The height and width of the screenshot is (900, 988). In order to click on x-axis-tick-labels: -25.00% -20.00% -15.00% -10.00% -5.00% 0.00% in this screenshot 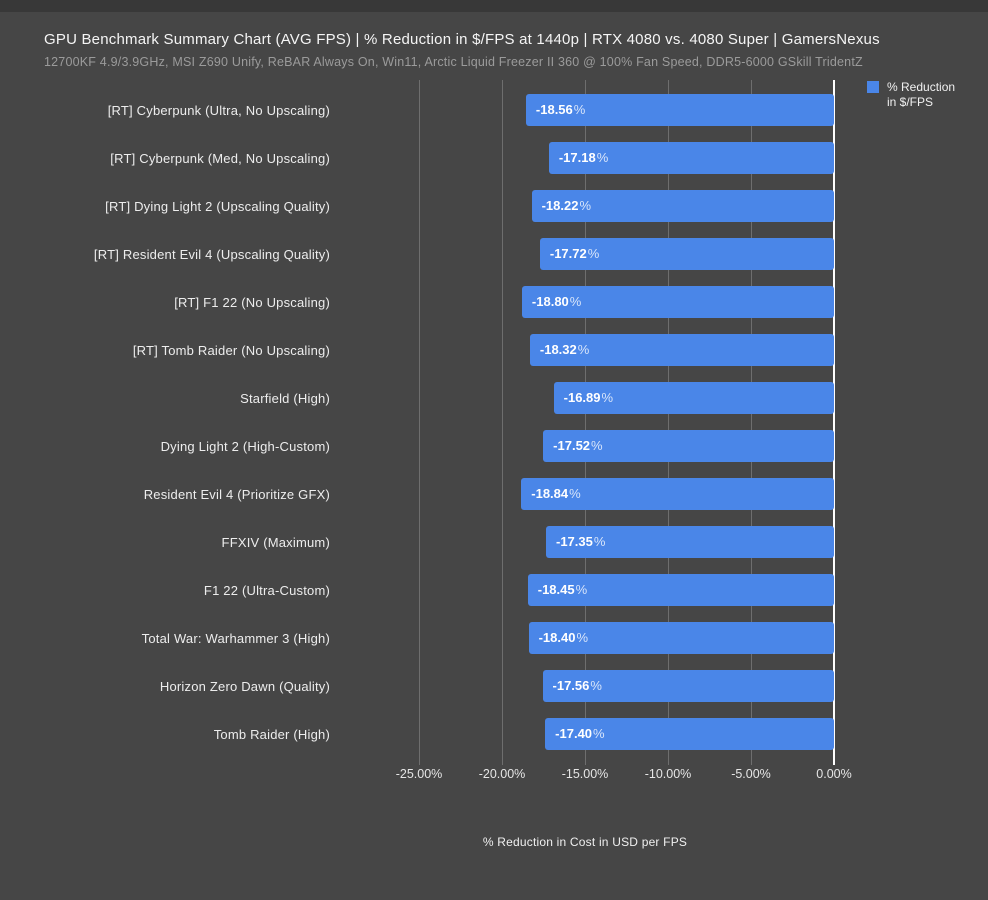, I will do `click(594, 775)`.